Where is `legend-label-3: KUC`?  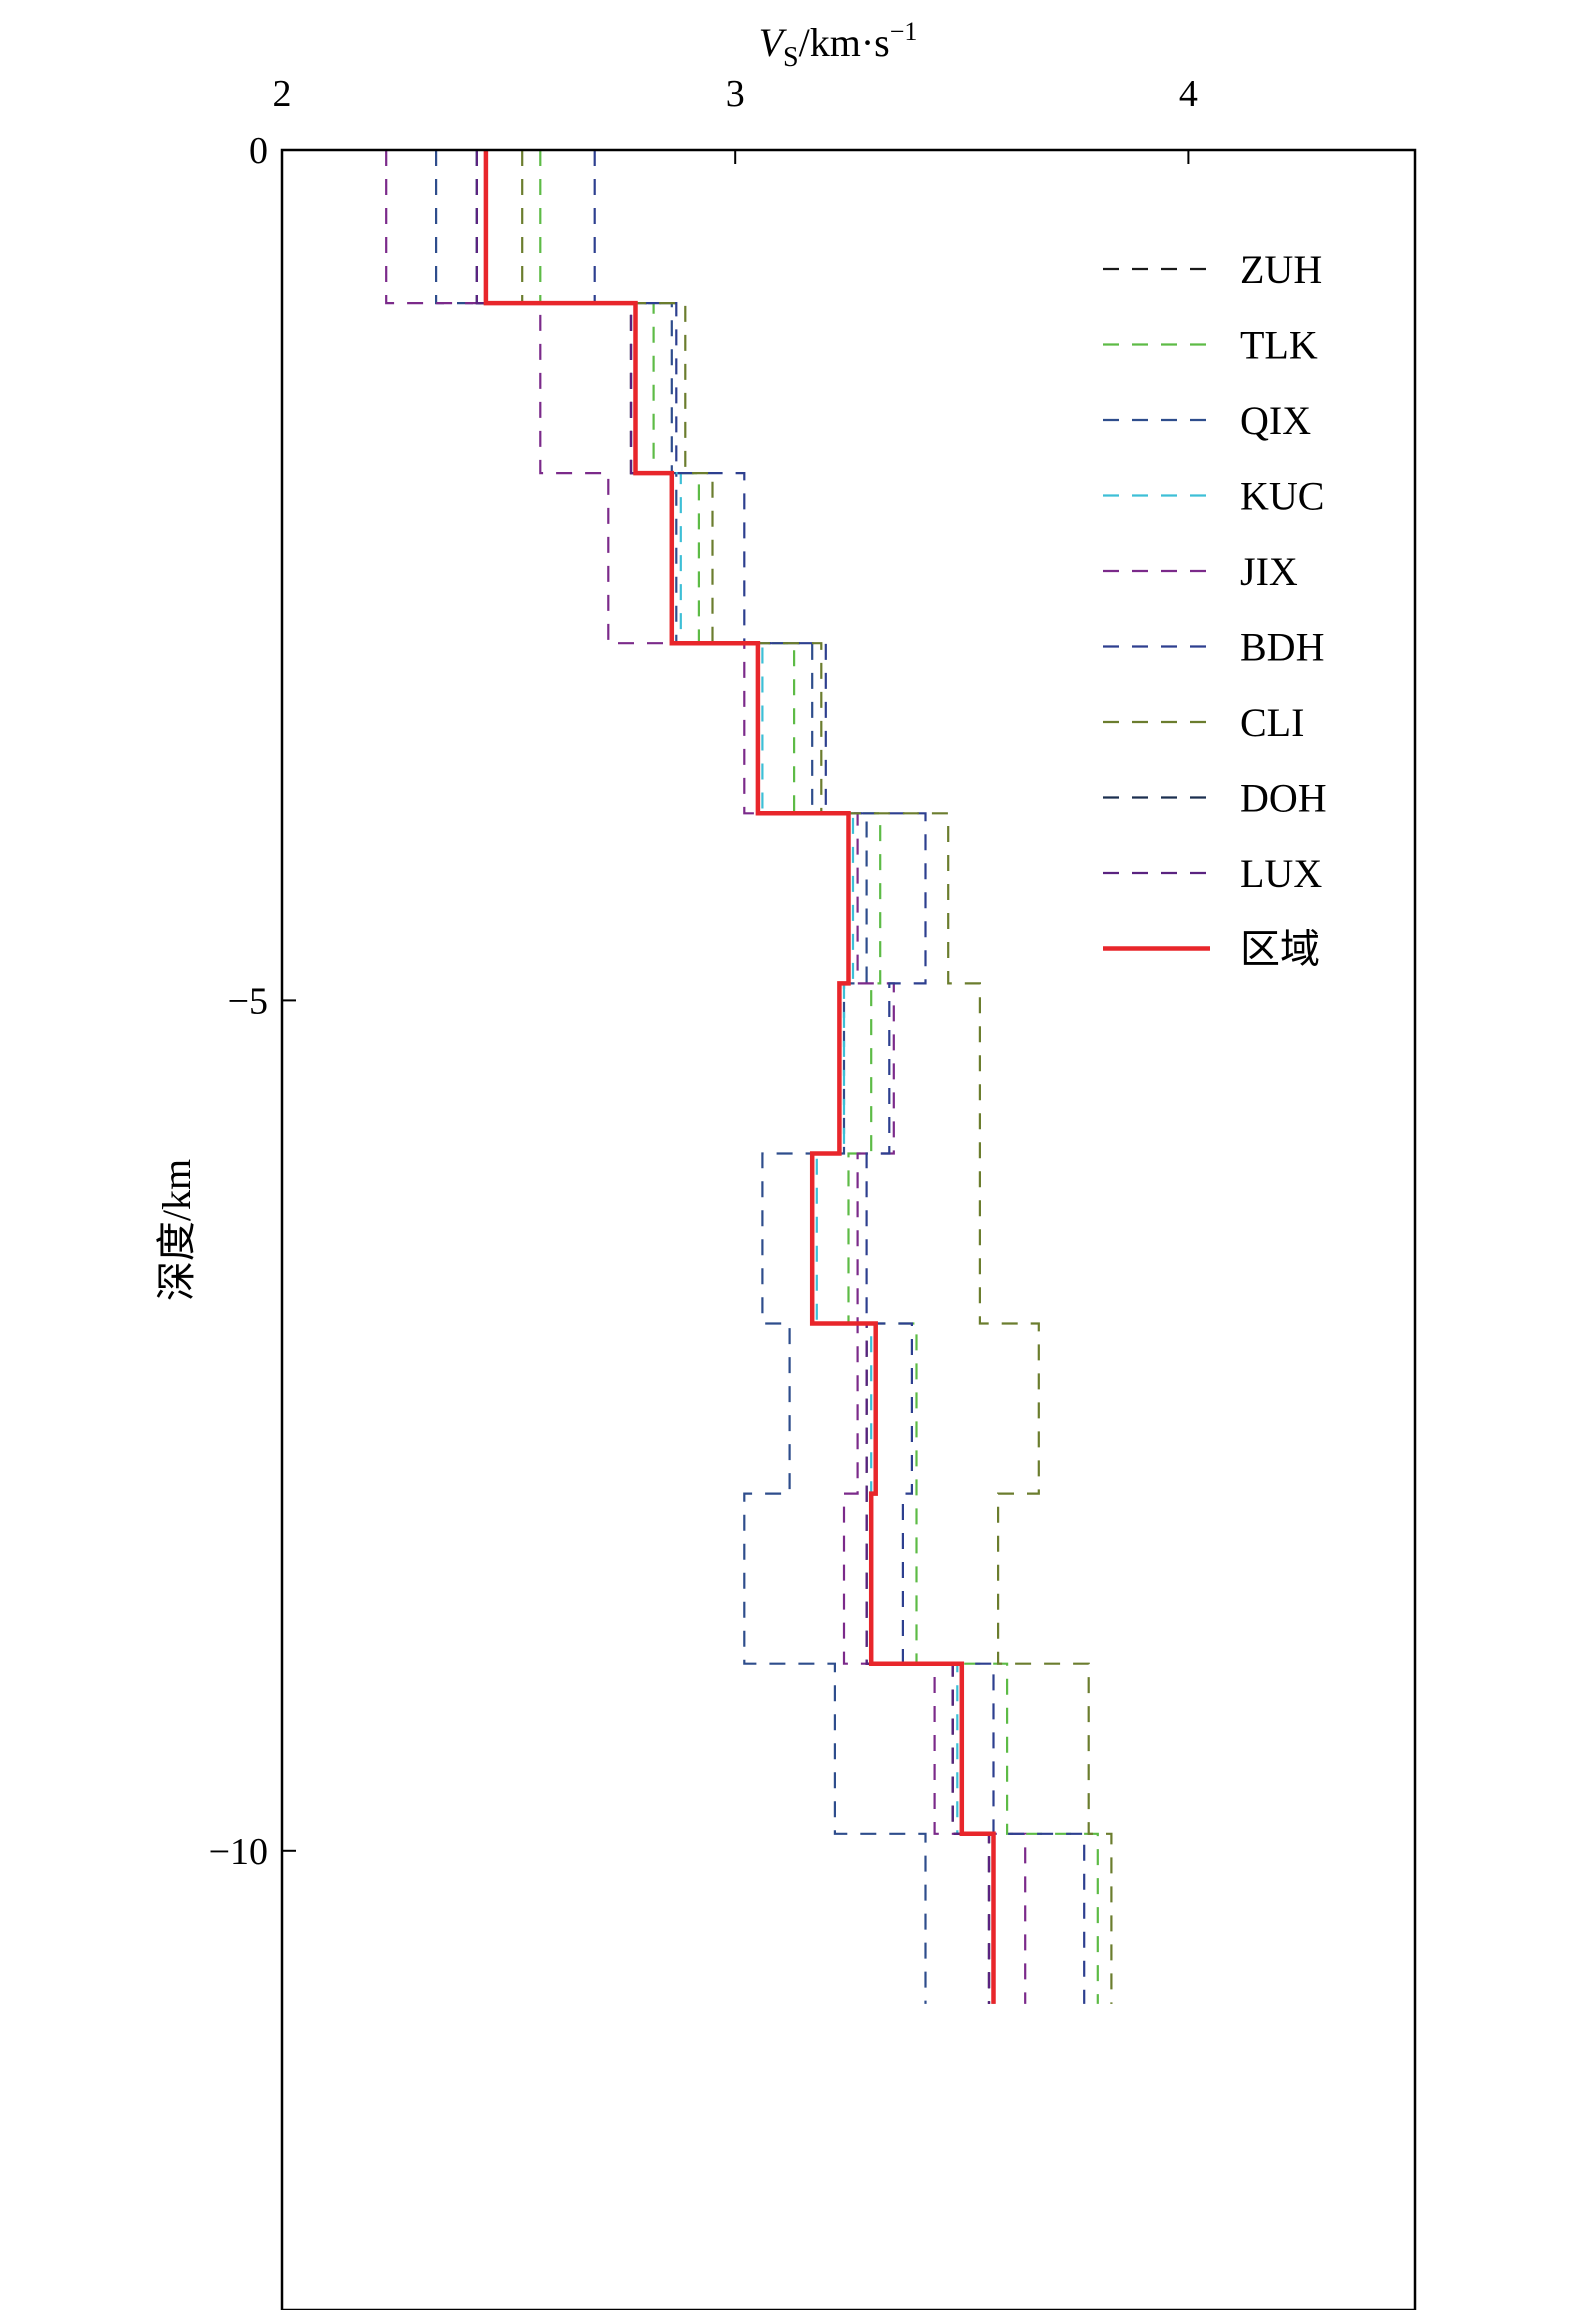
legend-label-3: KUC is located at coordinates (1282, 496).